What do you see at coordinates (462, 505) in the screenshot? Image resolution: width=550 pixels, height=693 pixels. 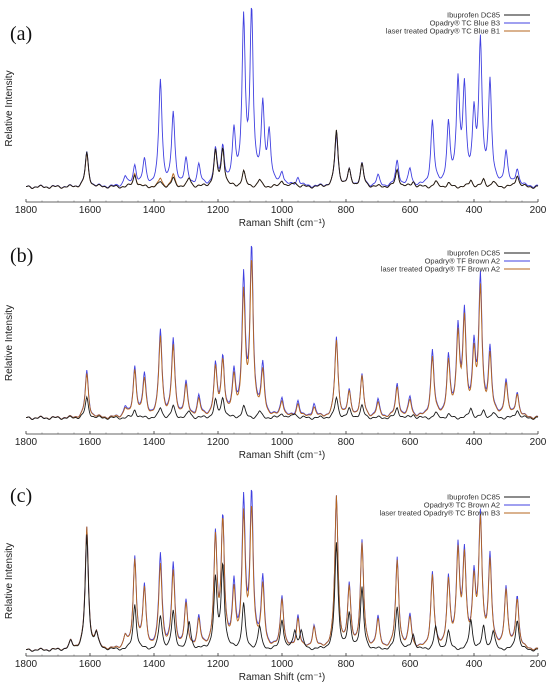 I see `legend-entry-label: Opadry® TC Brown A2` at bounding box center [462, 505].